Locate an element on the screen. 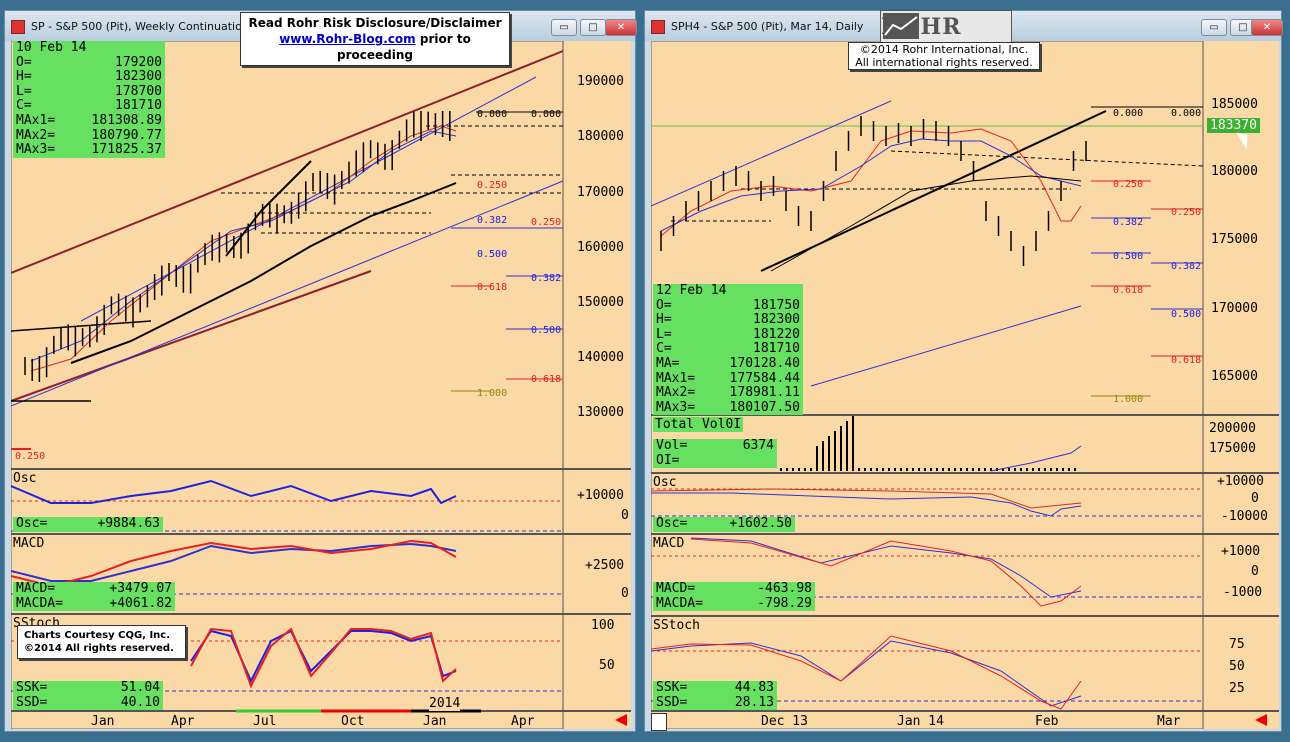 The image size is (1290, 742). readout-row: L= 181220 is located at coordinates (728, 334).